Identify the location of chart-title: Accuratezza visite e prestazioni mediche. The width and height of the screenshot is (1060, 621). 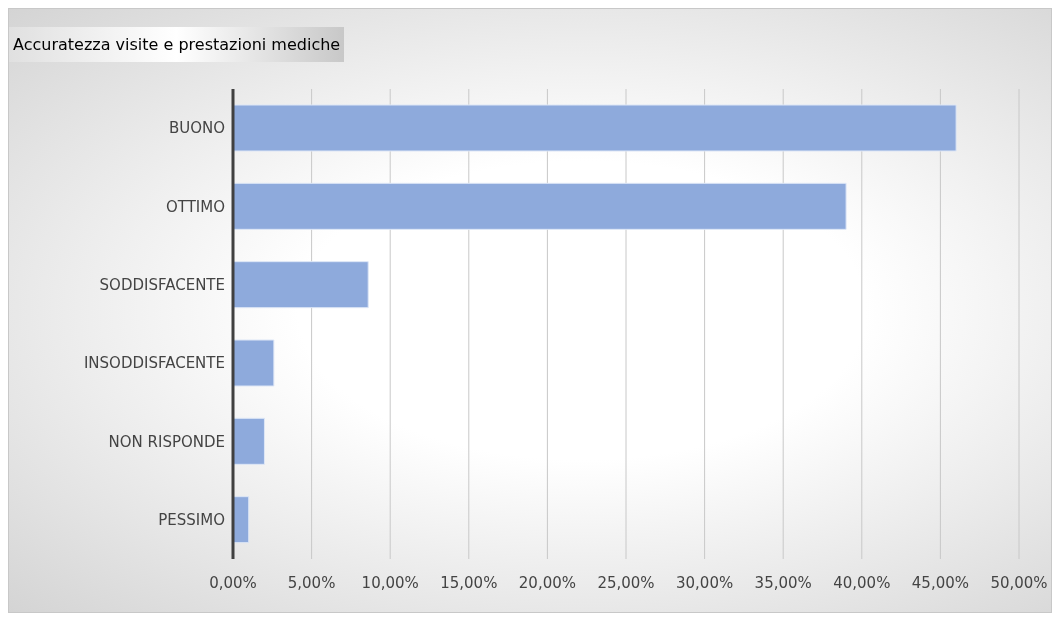
(177, 44).